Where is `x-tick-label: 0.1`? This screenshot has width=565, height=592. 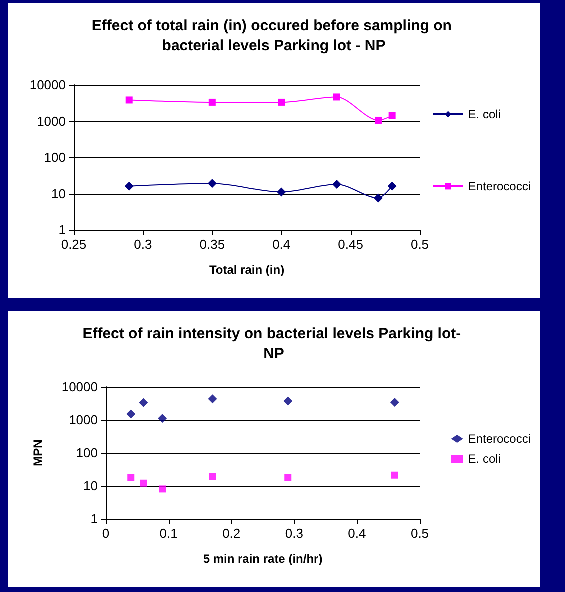
x-tick-label: 0.1 is located at coordinates (169, 533).